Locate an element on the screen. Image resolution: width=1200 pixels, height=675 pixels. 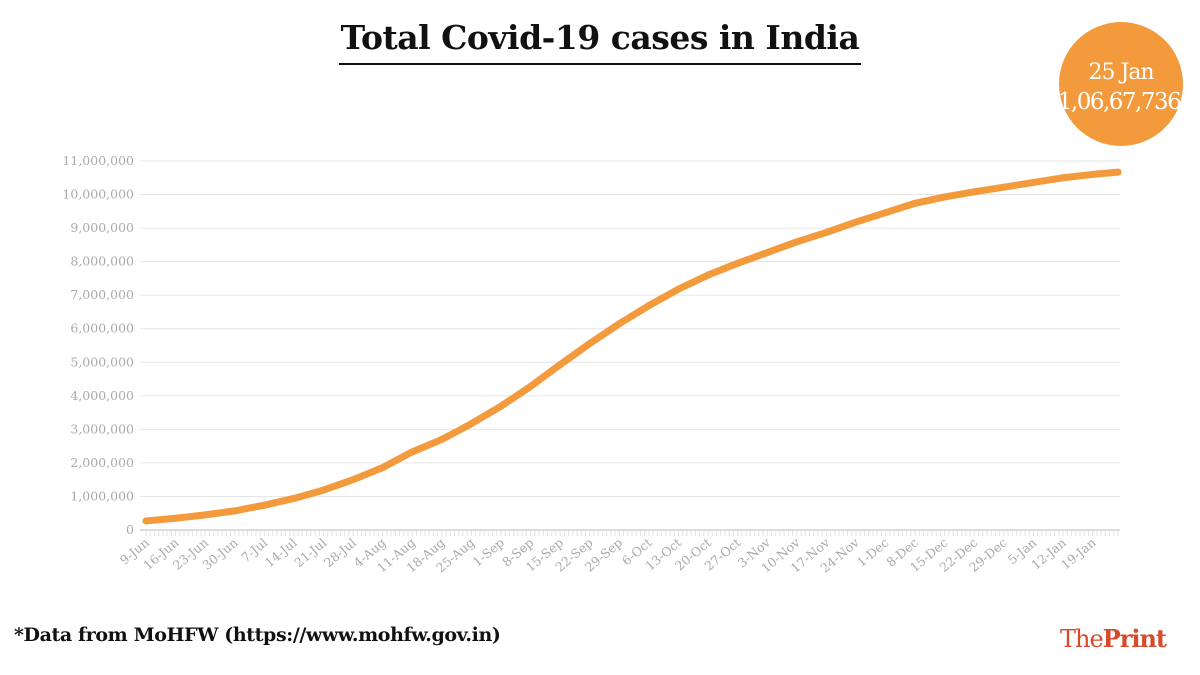
y-tick-label: 6,000,000 is located at coordinates (102, 328).